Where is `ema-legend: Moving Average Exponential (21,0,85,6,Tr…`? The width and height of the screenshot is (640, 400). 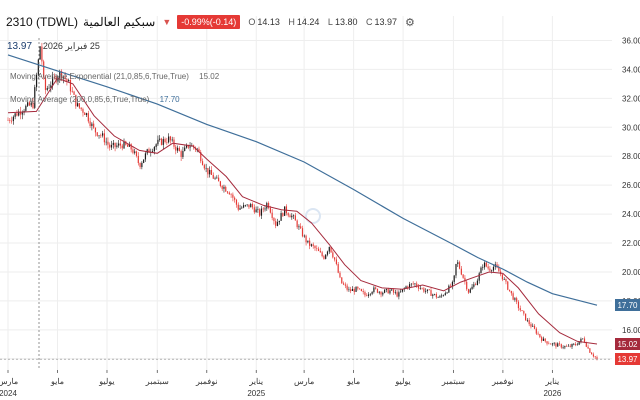 ema-legend: Moving Average Exponential (21,0,85,6,Tr… is located at coordinates (114, 76).